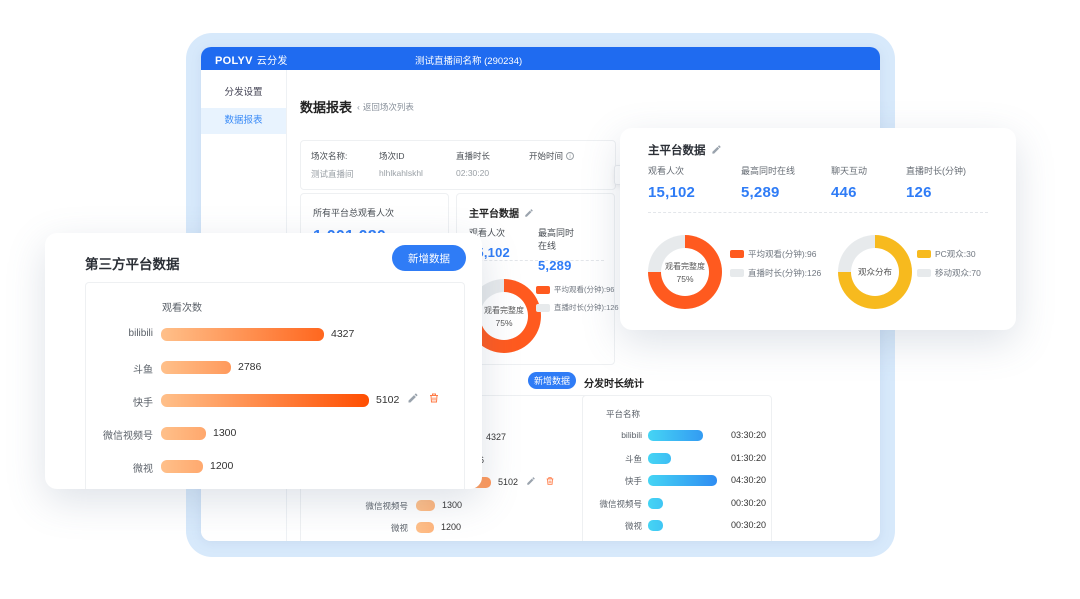 The height and width of the screenshot is (599, 1080). I want to click on stat-chat-interactions: 聊天互动 446, so click(868, 182).